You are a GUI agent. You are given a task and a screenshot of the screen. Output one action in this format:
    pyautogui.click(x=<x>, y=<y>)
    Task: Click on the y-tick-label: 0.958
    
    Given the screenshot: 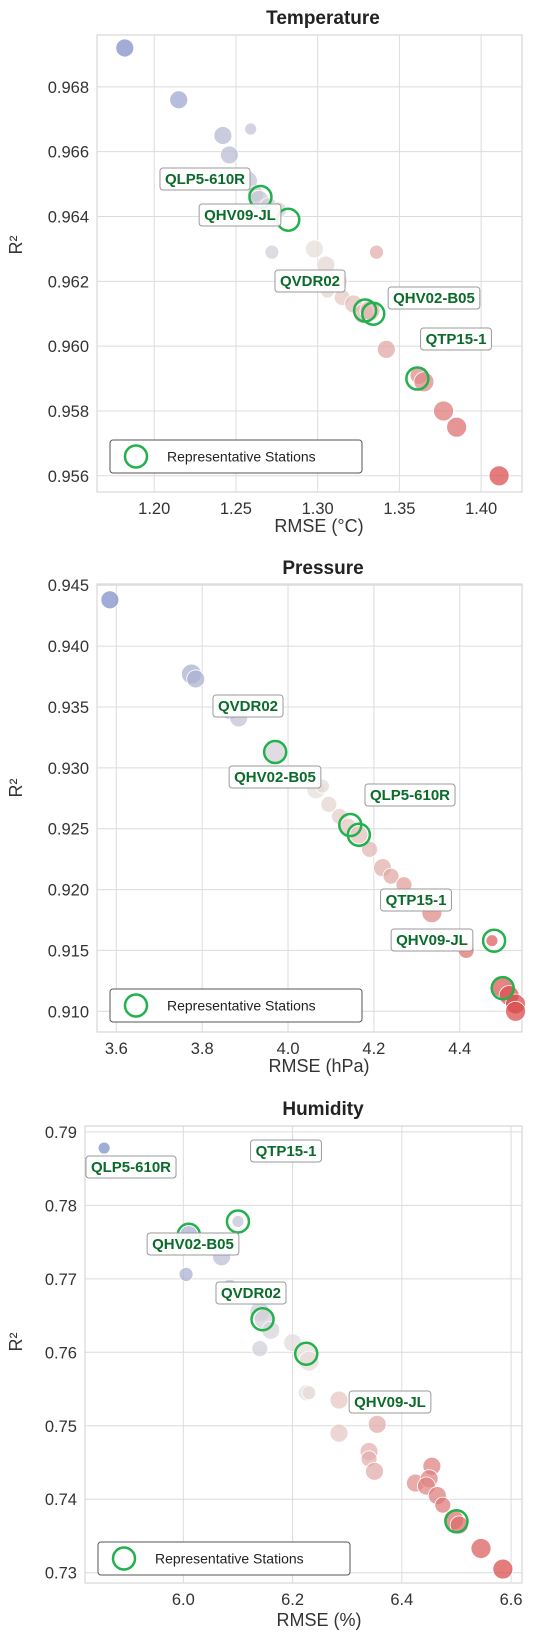 What is the action you would take?
    pyautogui.click(x=68, y=412)
    